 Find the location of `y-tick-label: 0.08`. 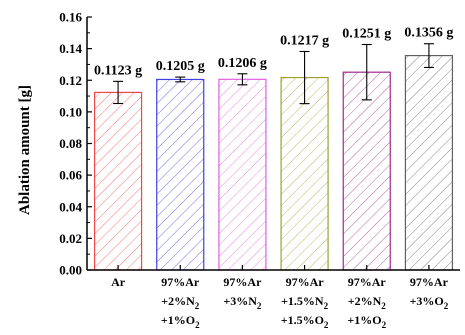

y-tick-label: 0.08 is located at coordinates (70, 143).